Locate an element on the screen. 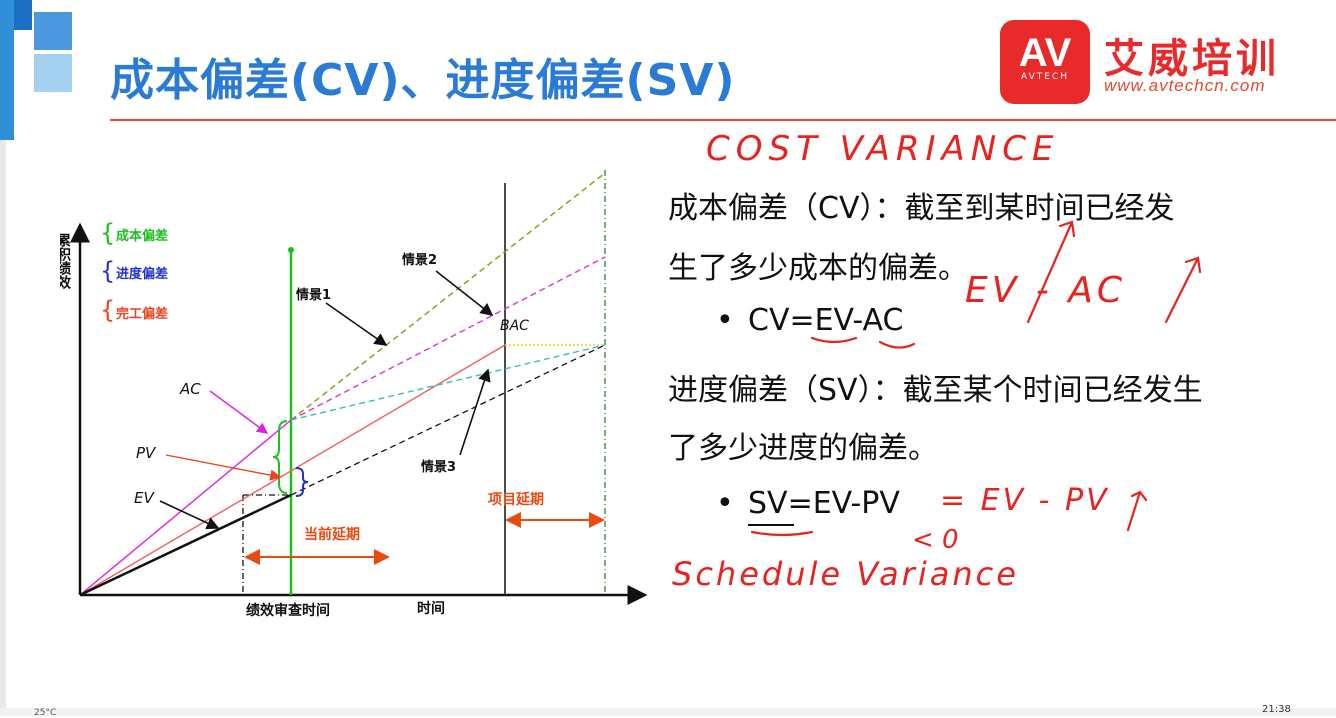  scenario2-line is located at coordinates (448, 338).